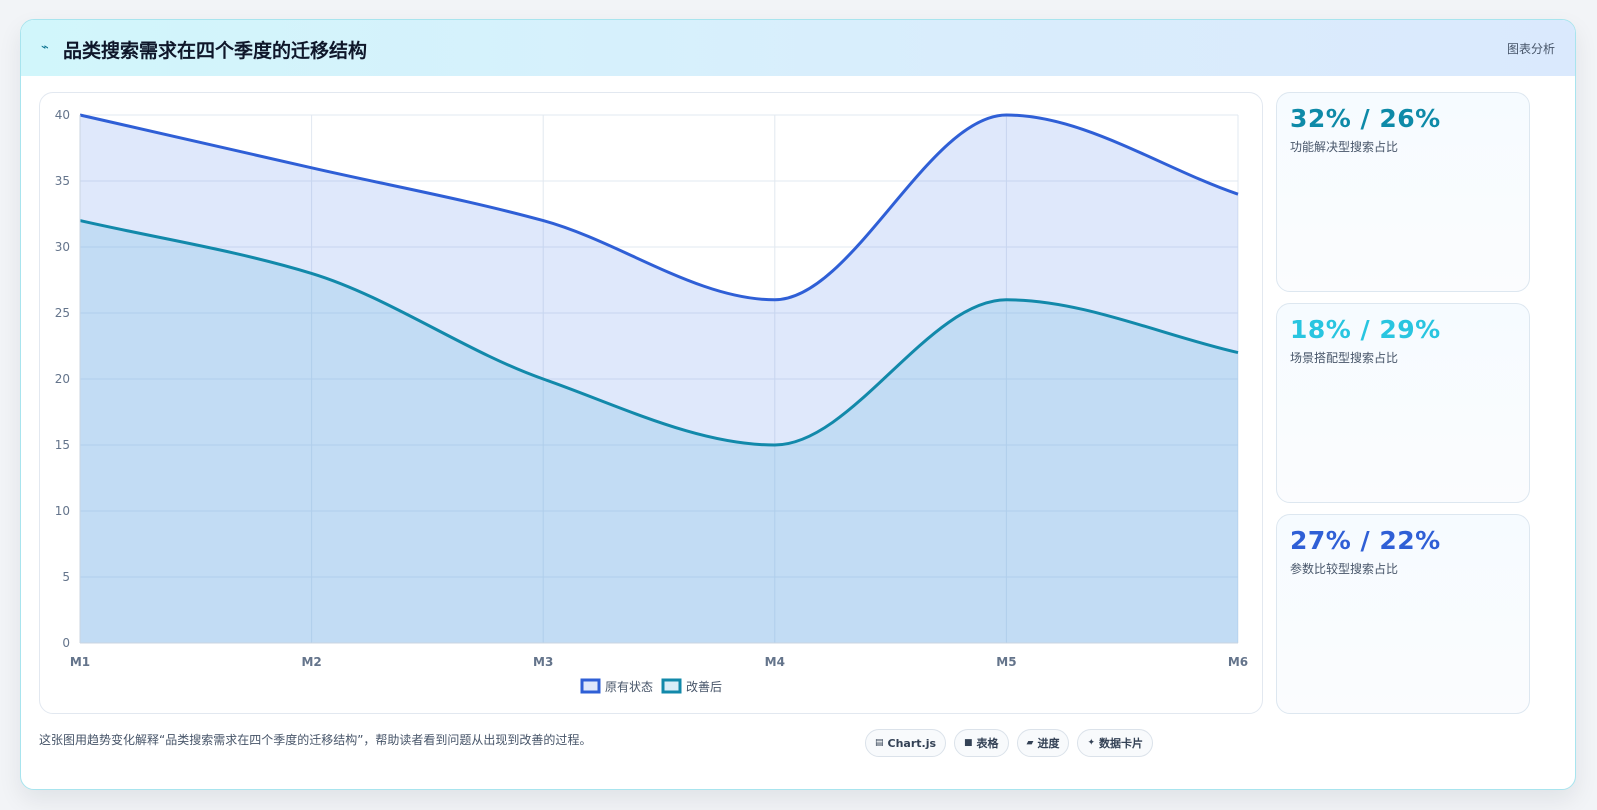 This screenshot has width=1597, height=810. I want to click on x-tick-label: M2, so click(311, 662).